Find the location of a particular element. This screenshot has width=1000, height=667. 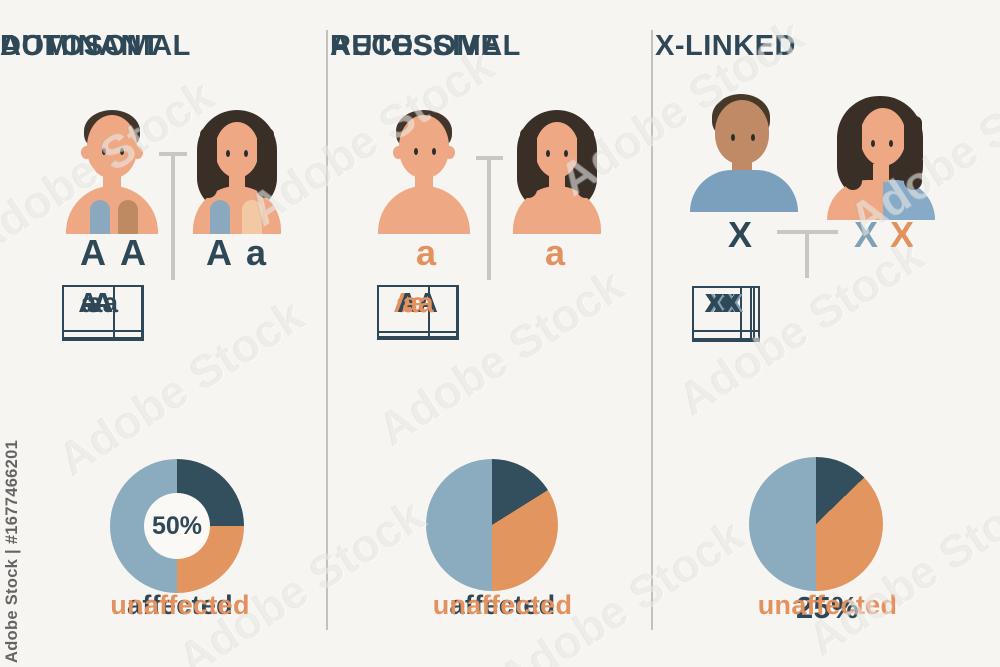

title-line: DOMINANT is located at coordinates (80, 46).